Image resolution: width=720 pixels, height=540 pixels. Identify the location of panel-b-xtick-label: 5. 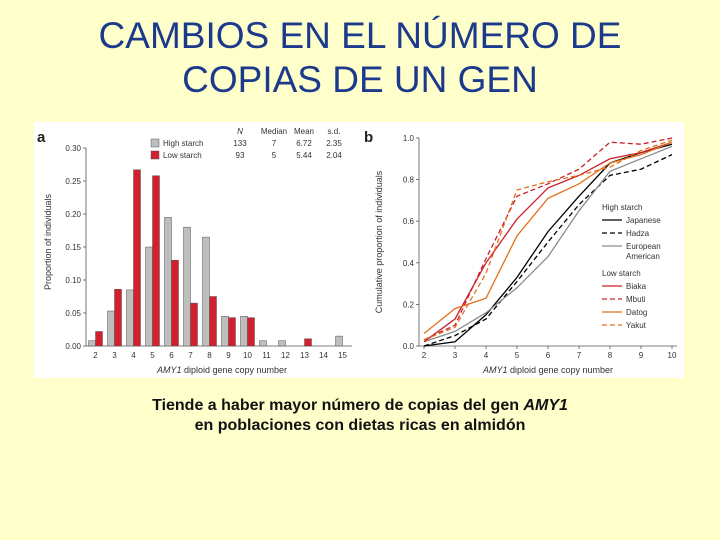
(517, 355).